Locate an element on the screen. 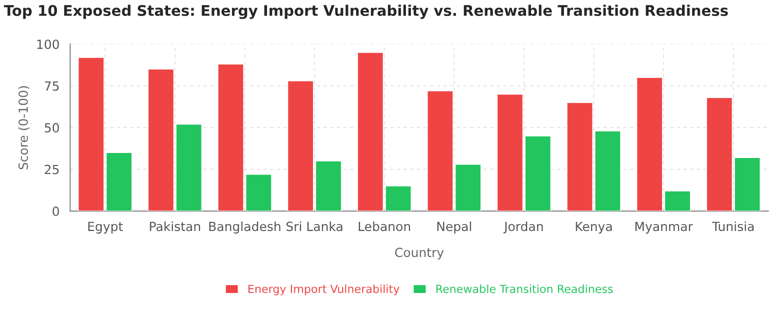  x-tick-label: Tunisia is located at coordinates (733, 226).